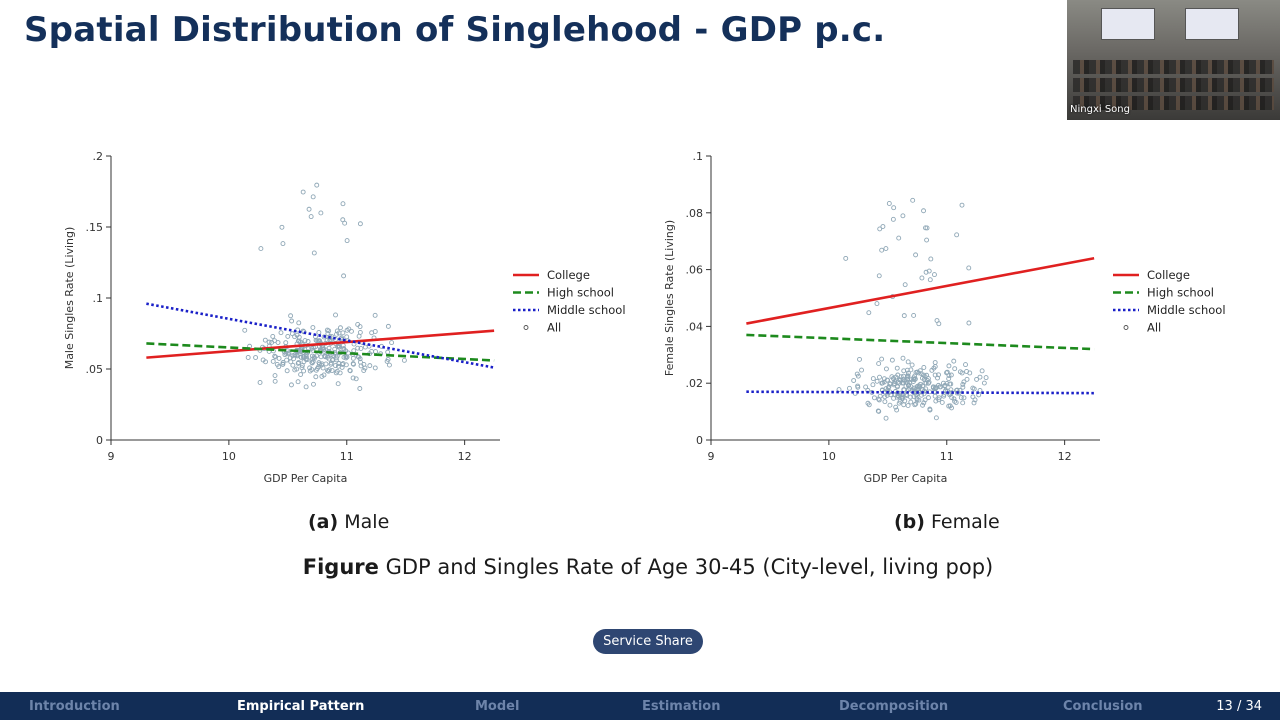 This screenshot has width=1280, height=720. I want to click on x-tick-label: 9, so click(711, 456).